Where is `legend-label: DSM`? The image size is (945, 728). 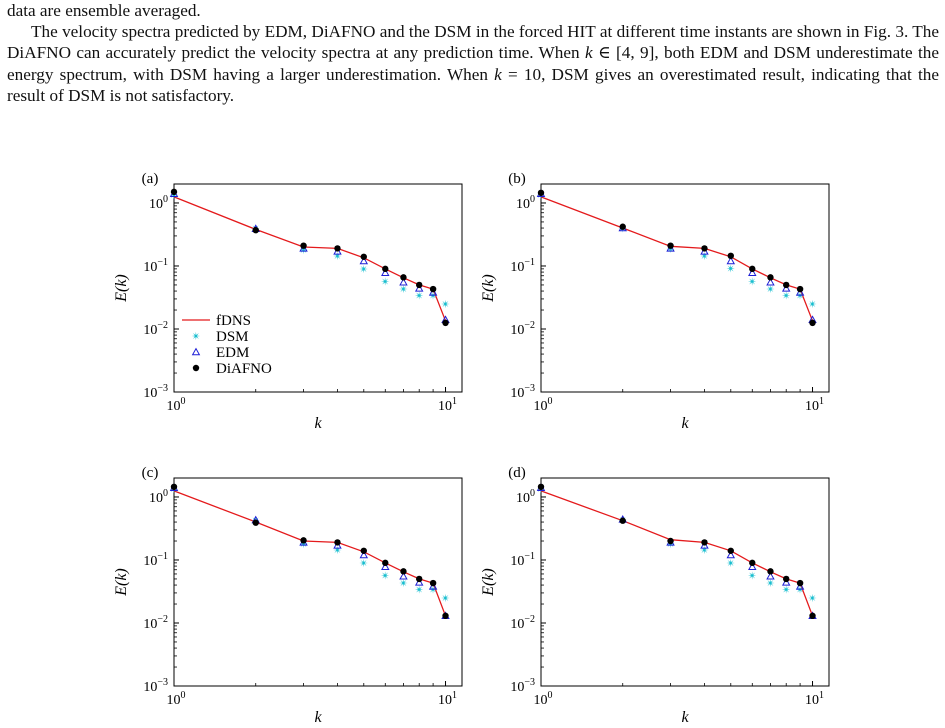
legend-label: DSM is located at coordinates (232, 337).